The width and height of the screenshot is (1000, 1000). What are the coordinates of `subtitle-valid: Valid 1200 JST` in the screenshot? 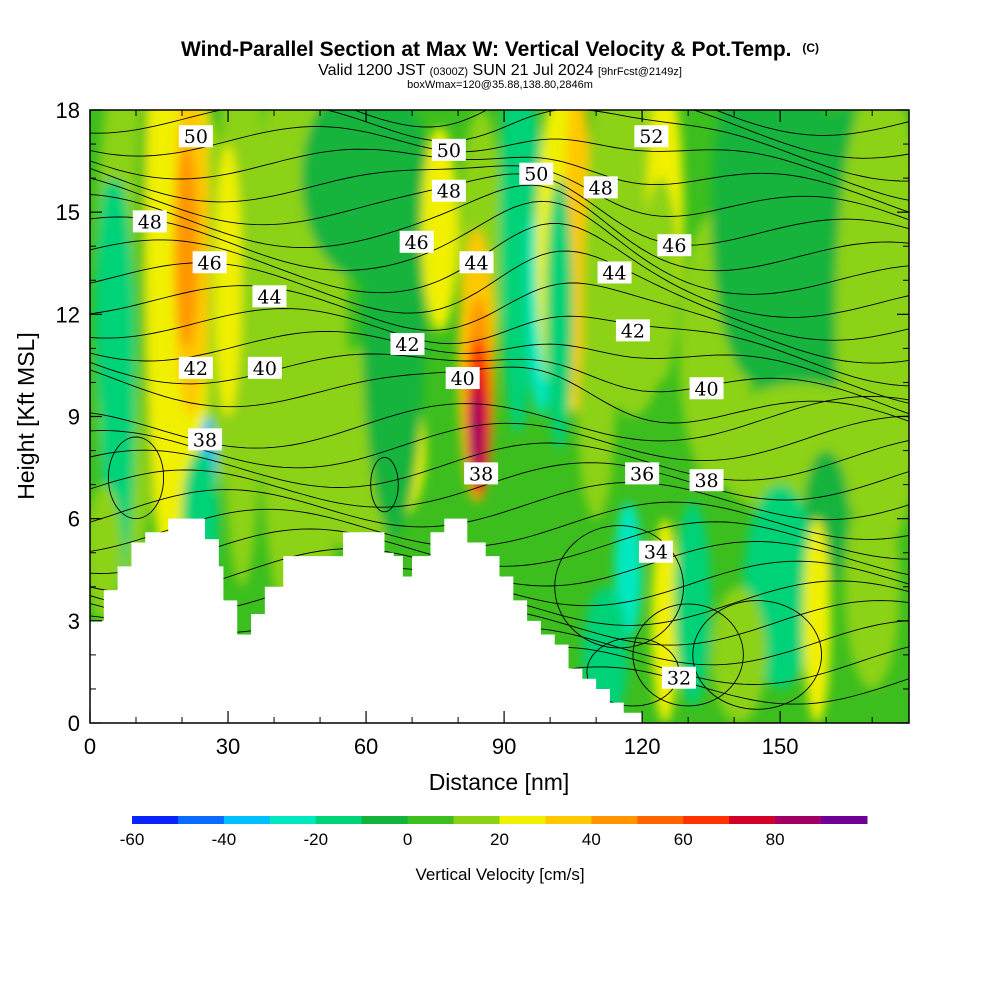 It's located at (372, 70).